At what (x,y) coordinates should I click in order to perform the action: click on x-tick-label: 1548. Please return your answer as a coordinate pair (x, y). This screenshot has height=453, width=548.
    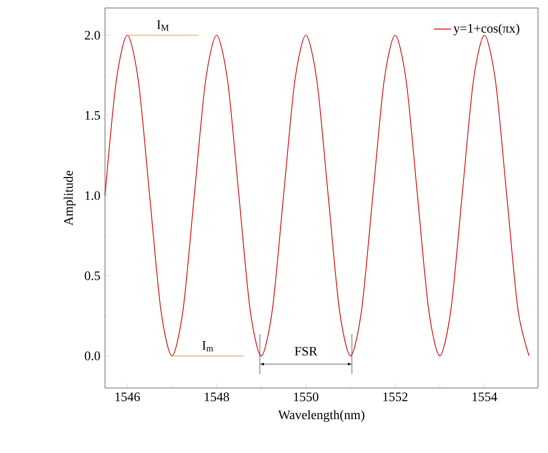
    Looking at the image, I should click on (217, 397).